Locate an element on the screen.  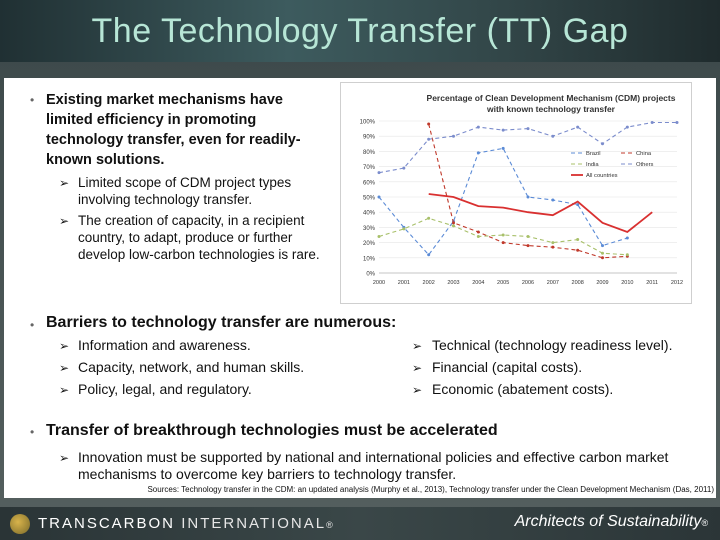
y-tick-label: 50% is located at coordinates (369, 199).